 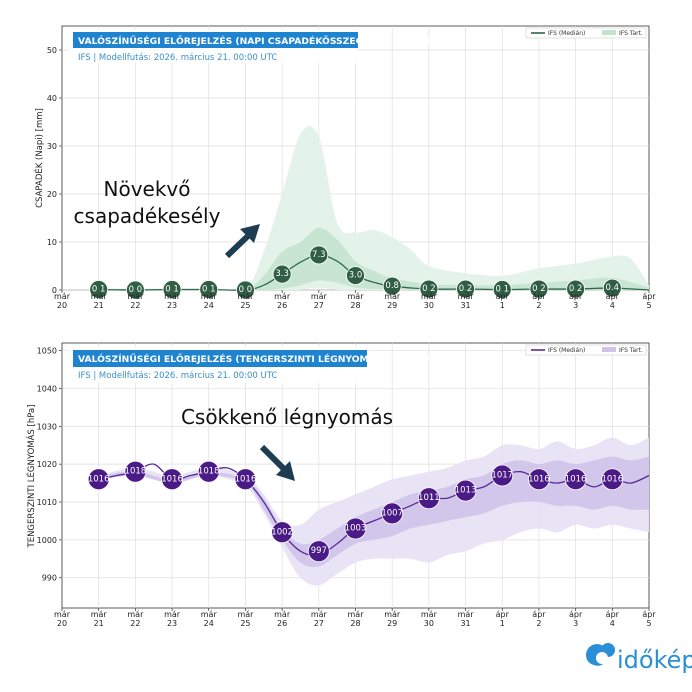 I want to click on precipitation-annotation-line1: Növekvő, so click(x=147, y=189).